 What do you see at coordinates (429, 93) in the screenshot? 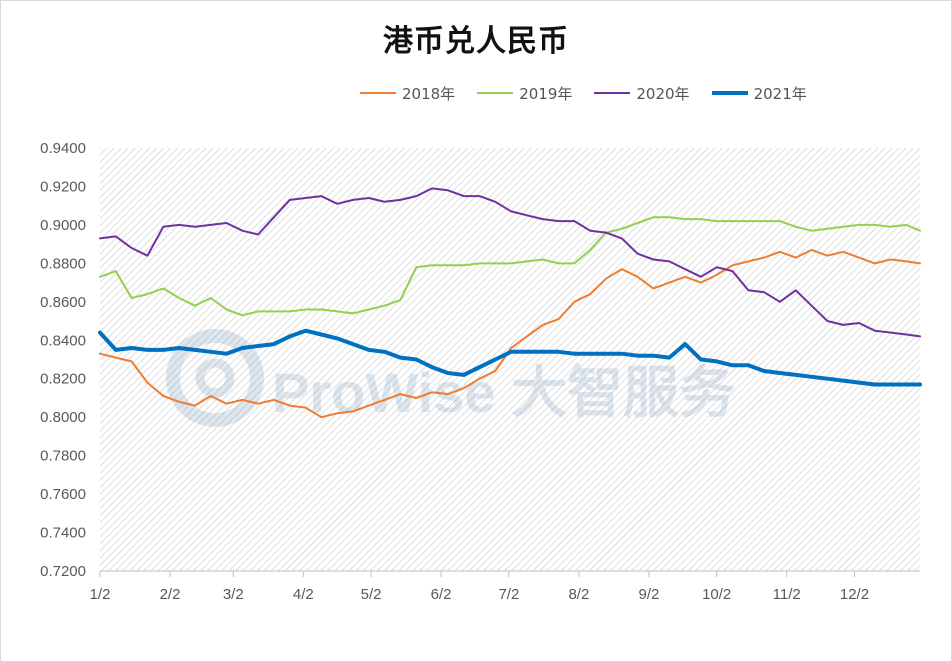
I see `legend-label-2018: 2018年` at bounding box center [429, 93].